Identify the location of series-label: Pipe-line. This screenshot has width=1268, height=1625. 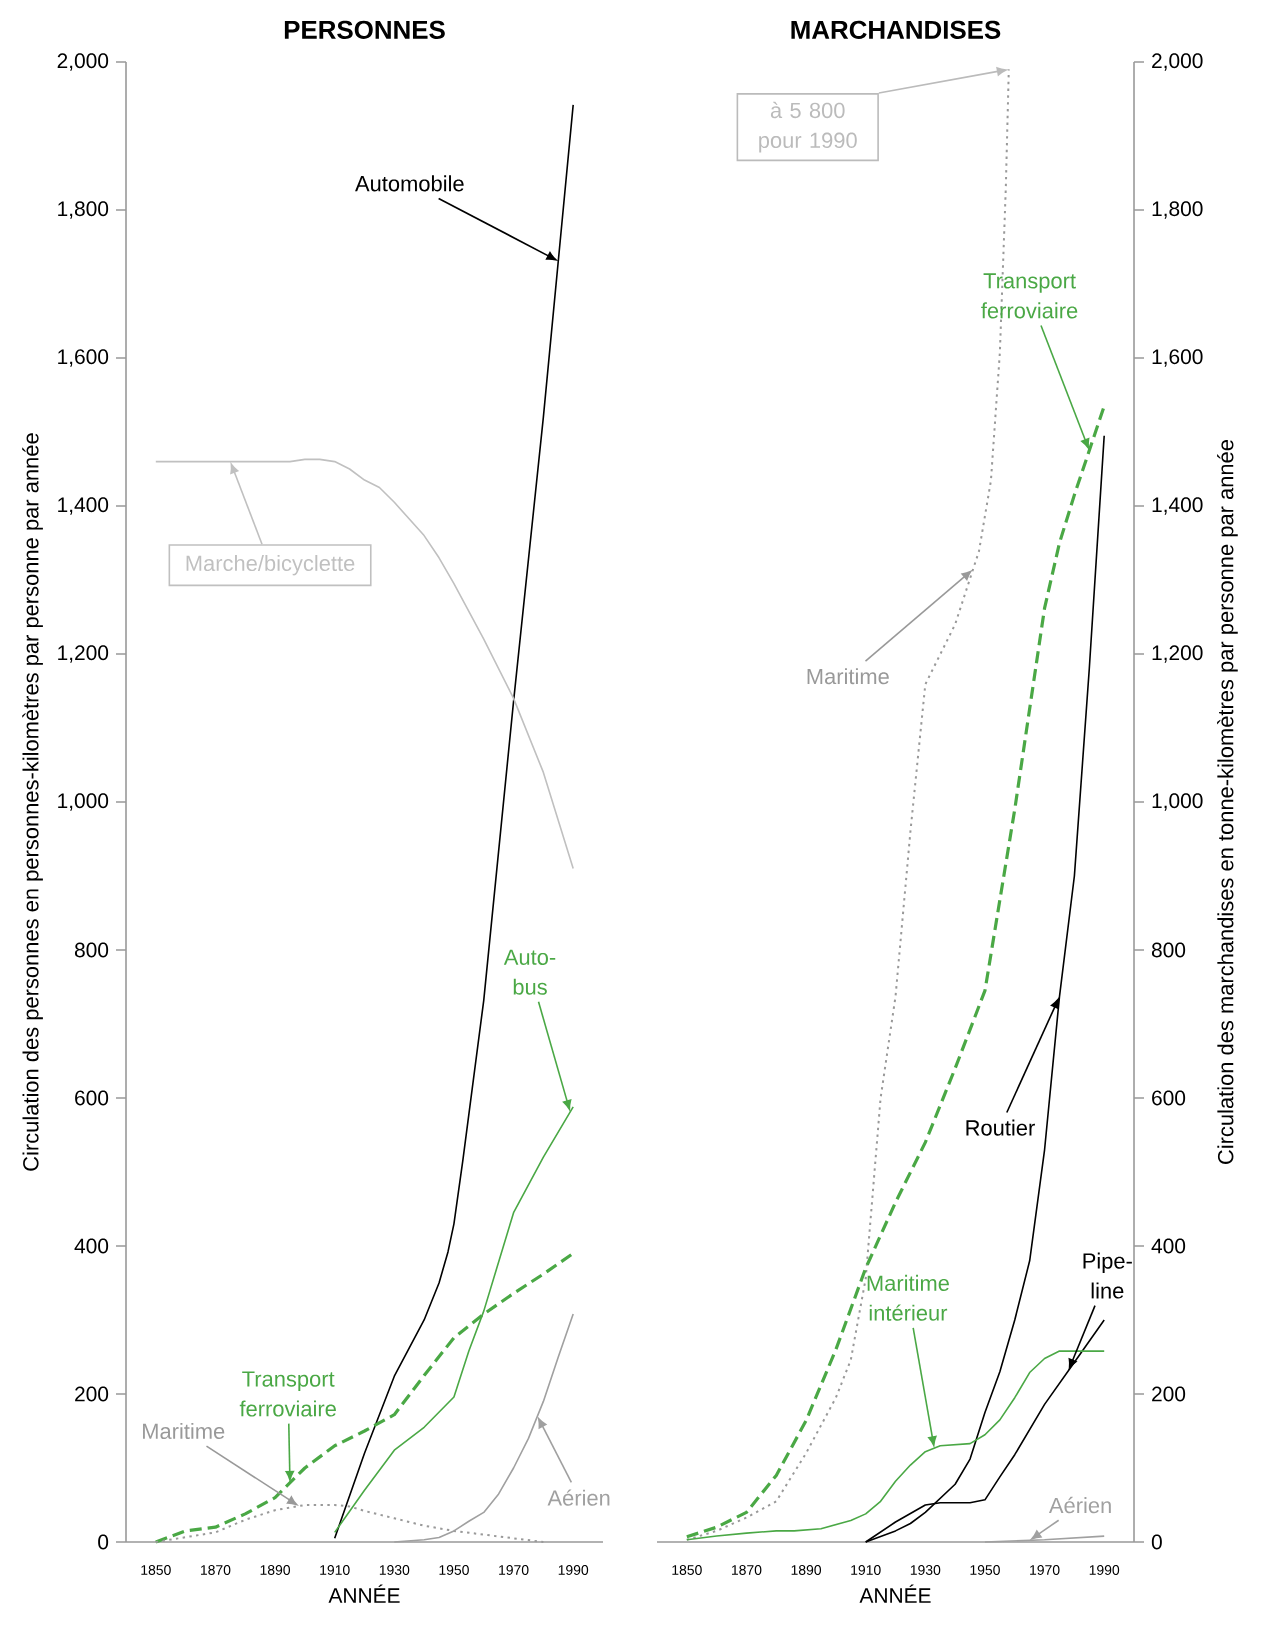
(1107, 1275).